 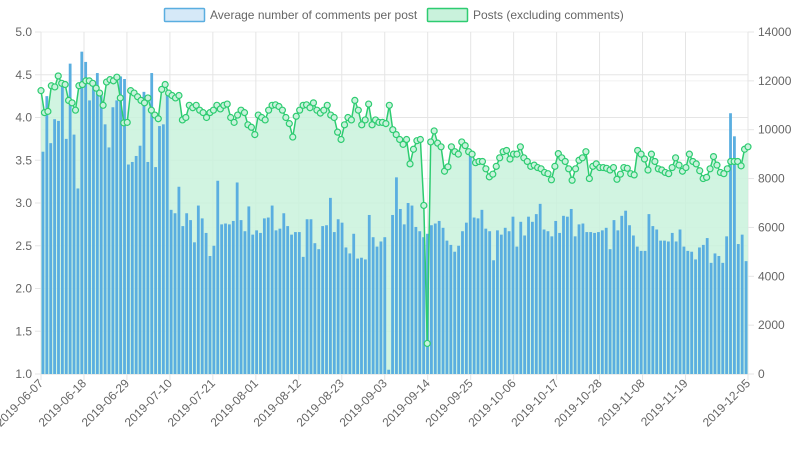 I want to click on y-left-tick-label: 1.0, so click(x=23, y=374).